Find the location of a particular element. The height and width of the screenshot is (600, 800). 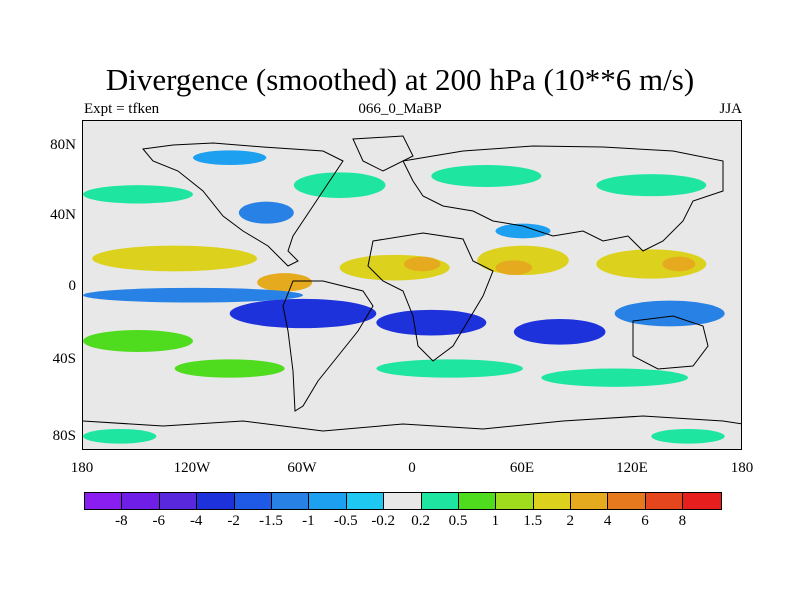

lon-tick-60w: 60W is located at coordinates (302, 468).